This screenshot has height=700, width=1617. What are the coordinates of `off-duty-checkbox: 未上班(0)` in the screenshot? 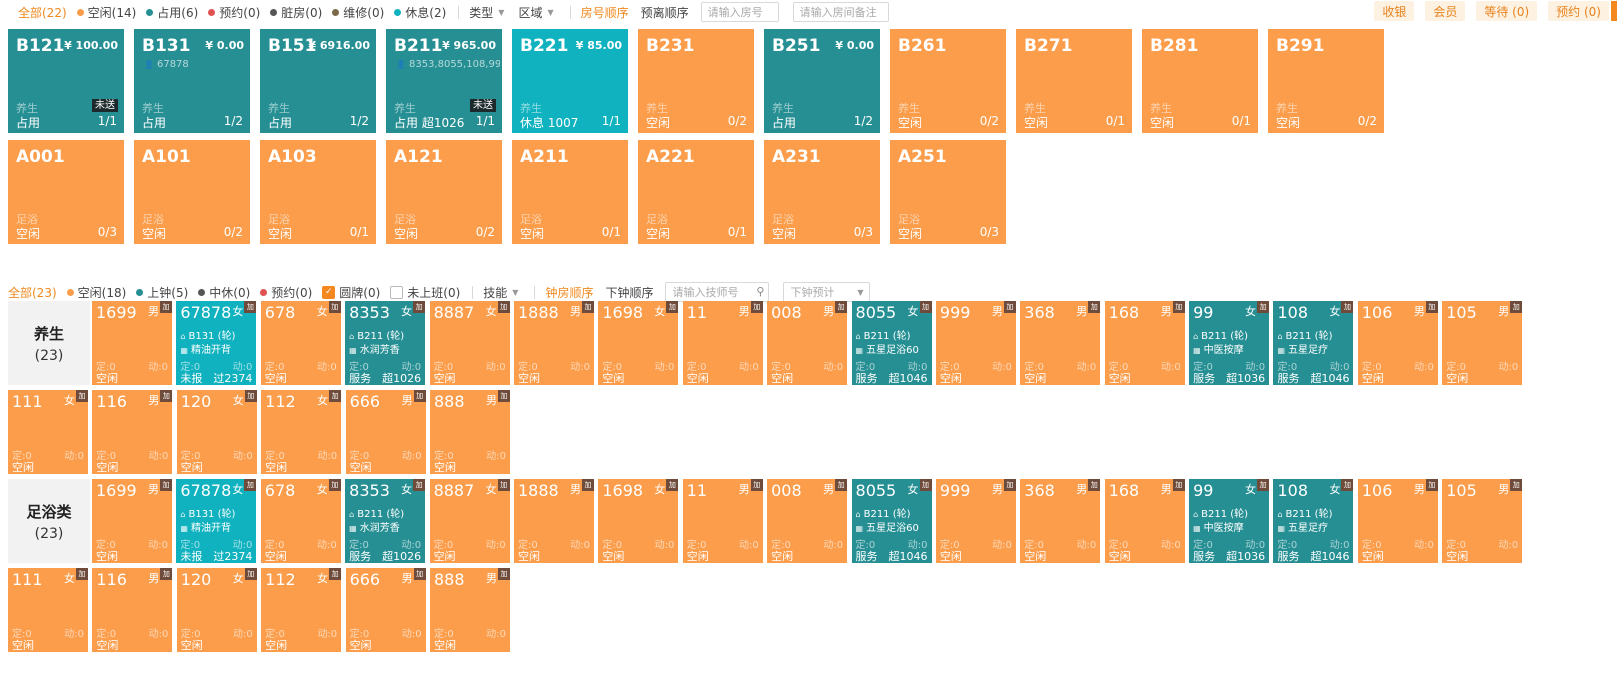 It's located at (425, 292).